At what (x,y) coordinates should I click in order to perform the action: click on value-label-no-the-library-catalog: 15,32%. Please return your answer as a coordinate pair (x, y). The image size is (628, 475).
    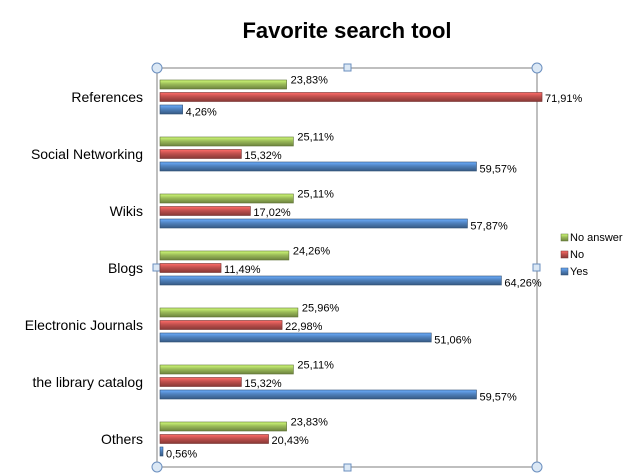
    Looking at the image, I should click on (263, 384).